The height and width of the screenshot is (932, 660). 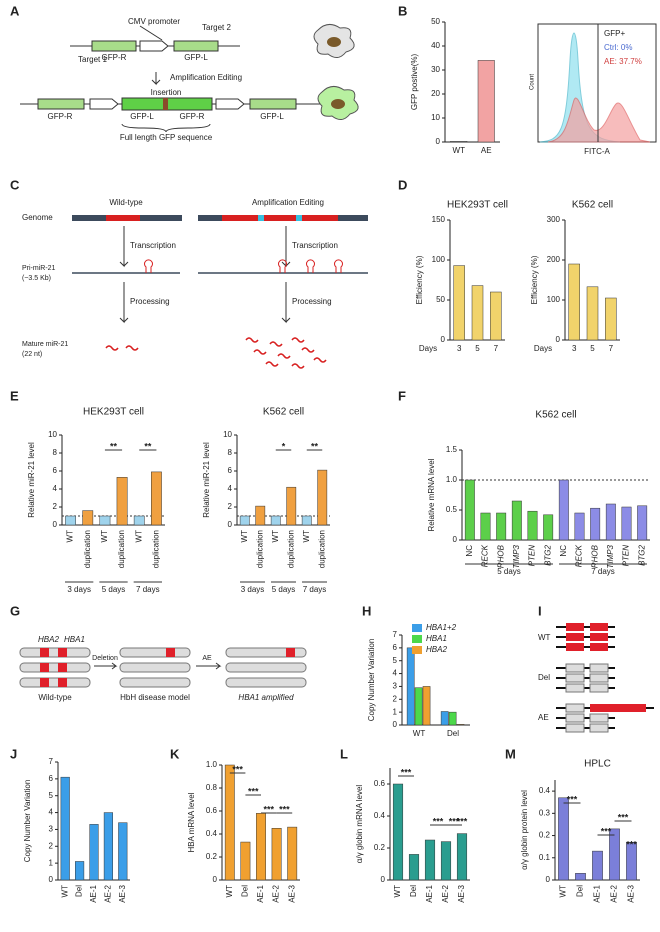 I want to click on y-tick-label: 7, so click(x=395, y=634).